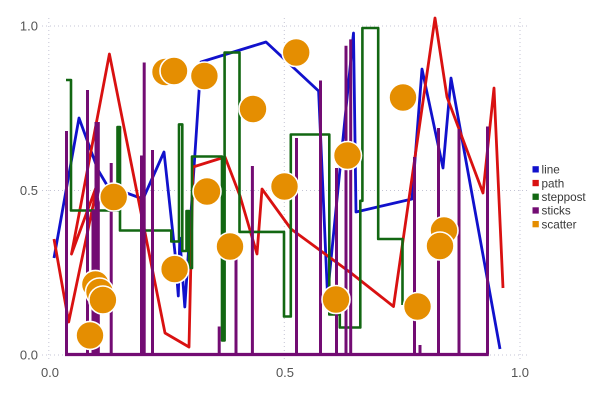  What do you see at coordinates (559, 224) in the screenshot?
I see `svg-text: scatter` at bounding box center [559, 224].